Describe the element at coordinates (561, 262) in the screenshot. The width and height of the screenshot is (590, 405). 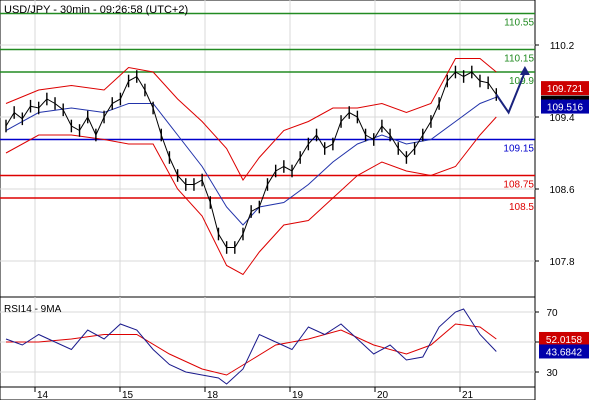
I see `price-y-tick-label: 107.8` at that location.